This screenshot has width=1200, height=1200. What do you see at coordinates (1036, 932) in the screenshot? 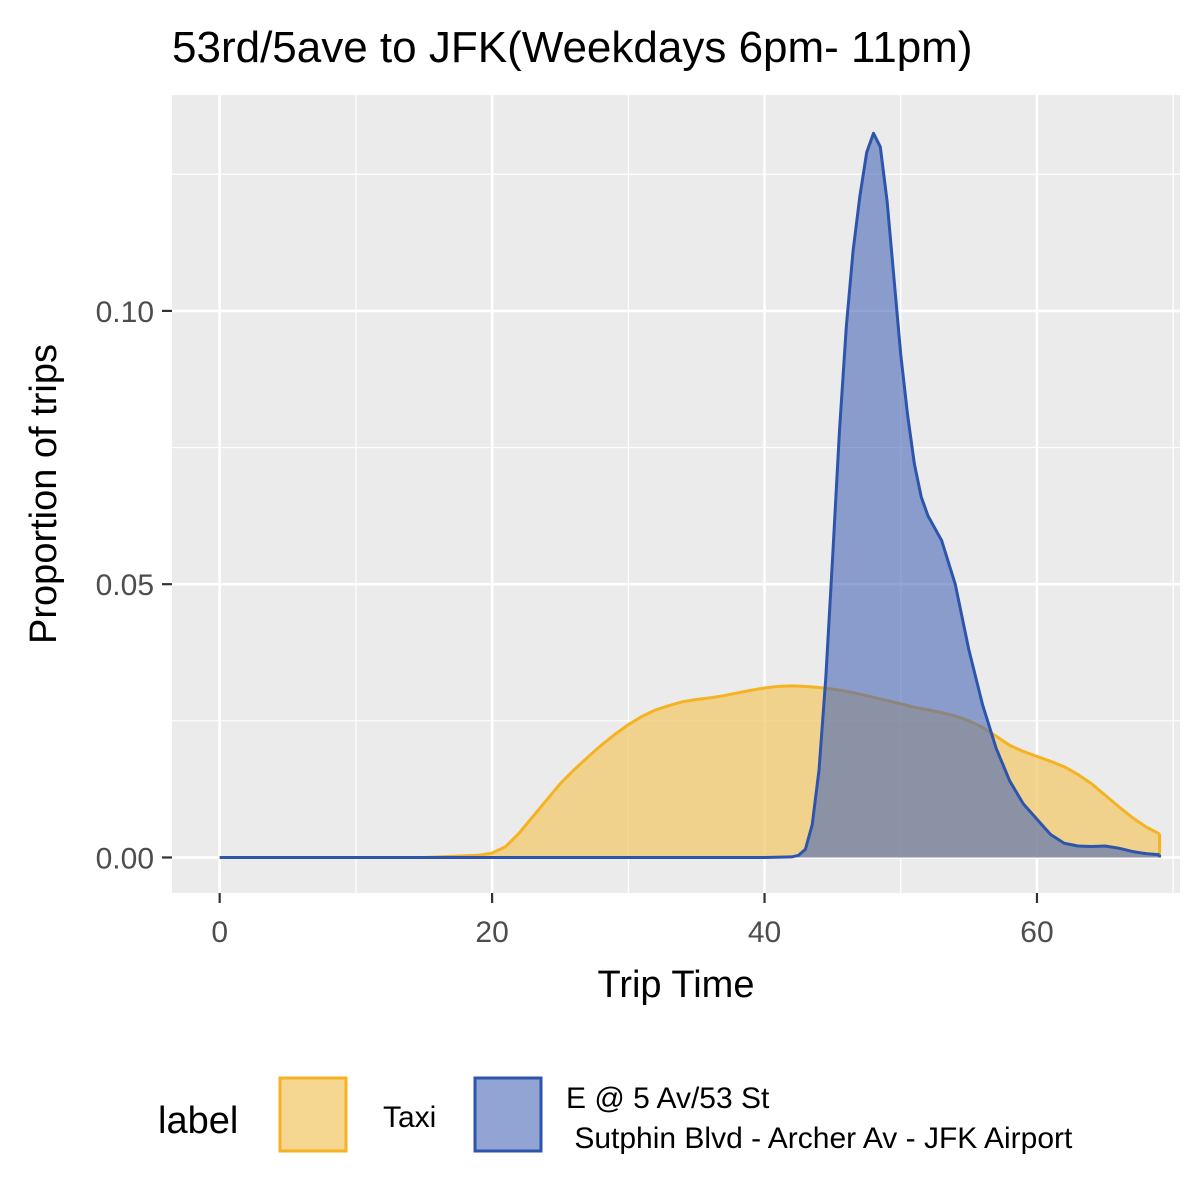
I see `x-tick-label: 60` at bounding box center [1036, 932].